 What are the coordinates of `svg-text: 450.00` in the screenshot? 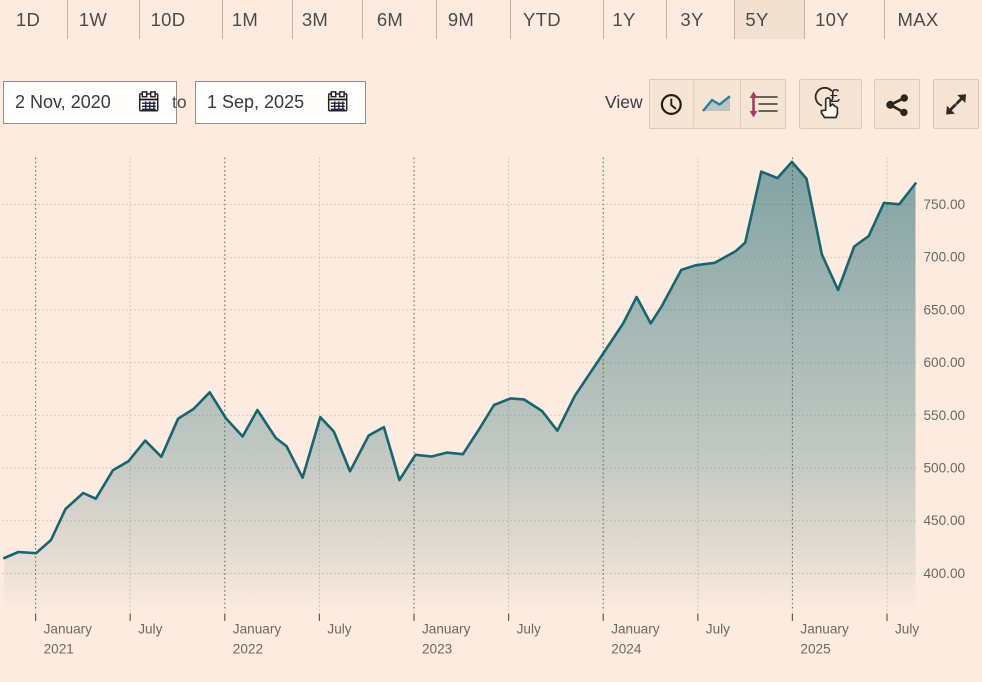 It's located at (945, 520).